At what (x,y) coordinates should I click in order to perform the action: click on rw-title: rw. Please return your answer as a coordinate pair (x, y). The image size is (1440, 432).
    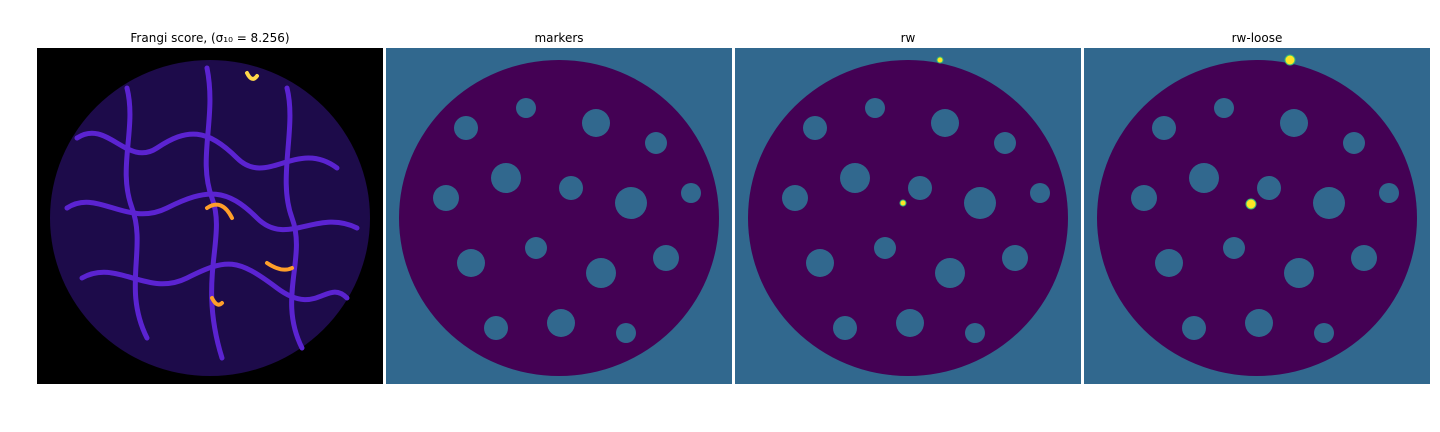
    Looking at the image, I should click on (908, 38).